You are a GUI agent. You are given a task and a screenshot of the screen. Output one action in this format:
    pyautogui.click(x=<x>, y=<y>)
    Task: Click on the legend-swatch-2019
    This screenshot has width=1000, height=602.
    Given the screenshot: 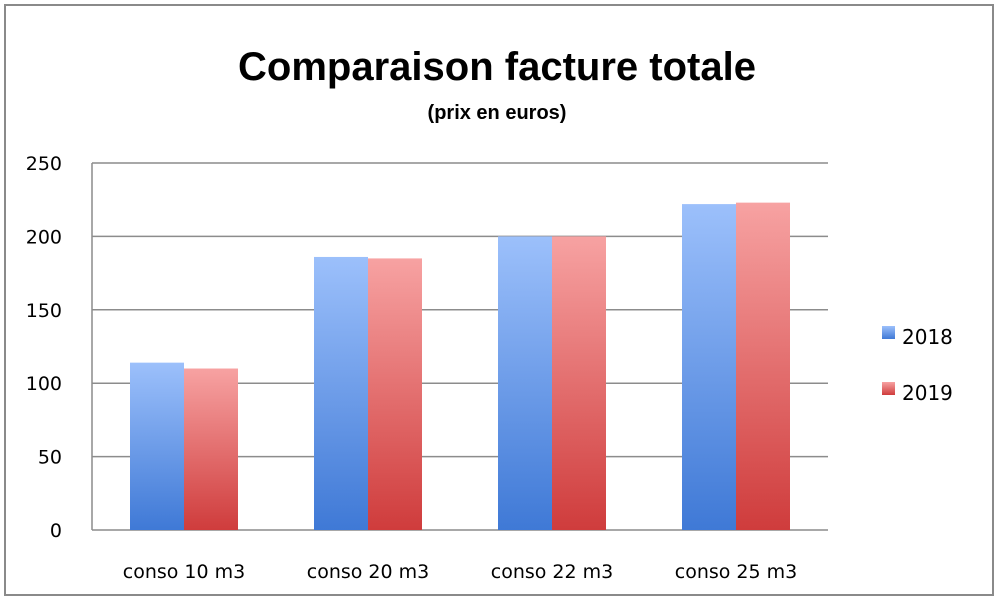 What is the action you would take?
    pyautogui.click(x=888, y=388)
    